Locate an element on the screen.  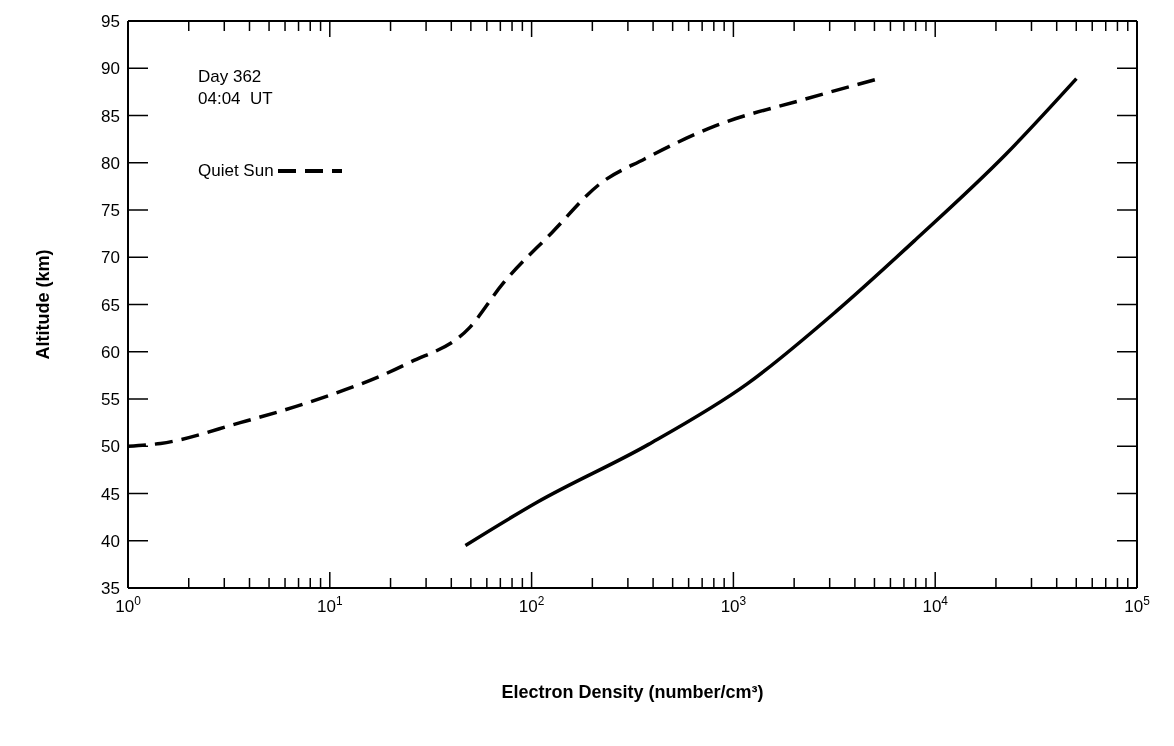
y-tick-label: 65 is located at coordinates (110, 305).